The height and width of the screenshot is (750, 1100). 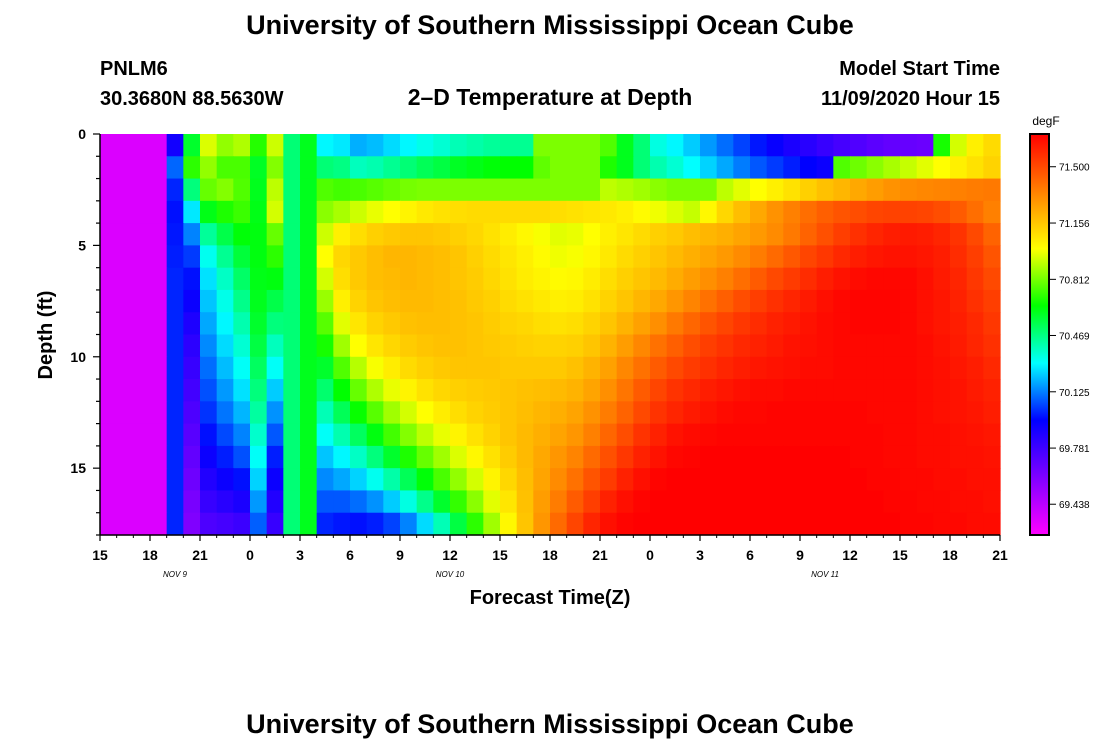 I want to click on date-label: NOV 10, so click(x=450, y=574).